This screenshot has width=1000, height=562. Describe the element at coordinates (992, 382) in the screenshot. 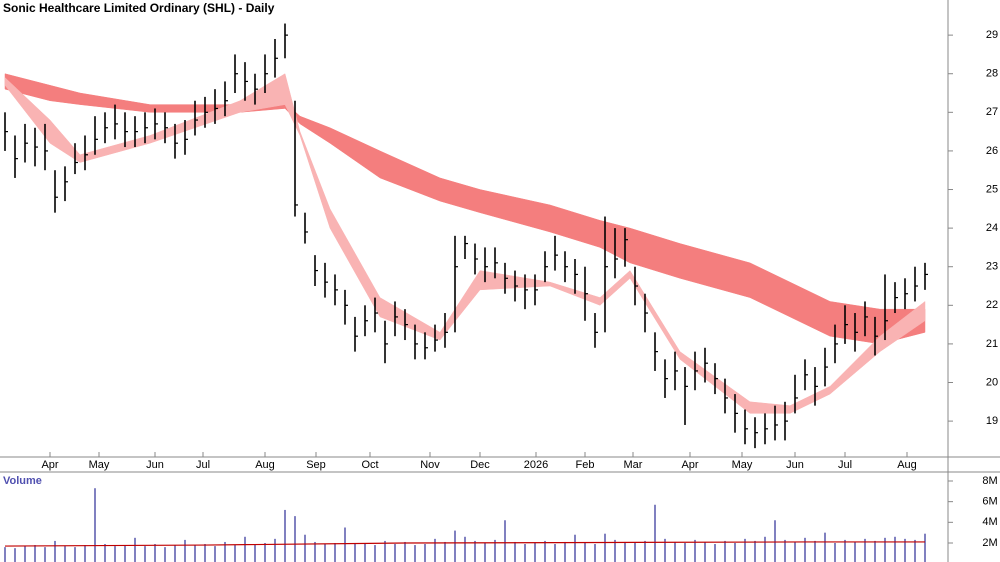

I see `y-tick-label: 20` at that location.